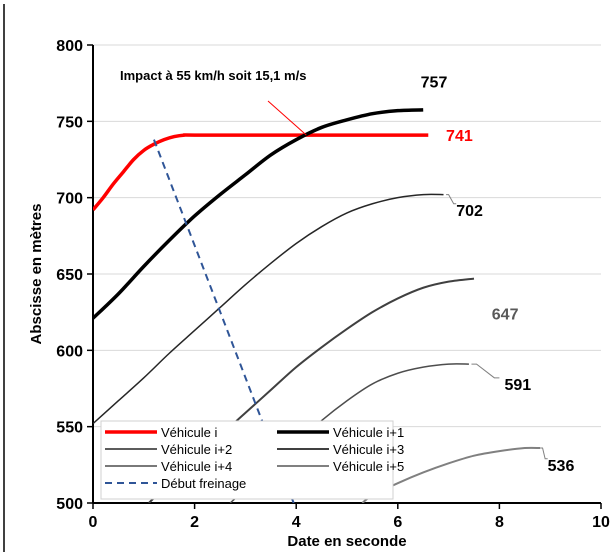 The width and height of the screenshot is (616, 552). What do you see at coordinates (69, 46) in the screenshot?
I see `y-tick-label-800: 800` at bounding box center [69, 46].